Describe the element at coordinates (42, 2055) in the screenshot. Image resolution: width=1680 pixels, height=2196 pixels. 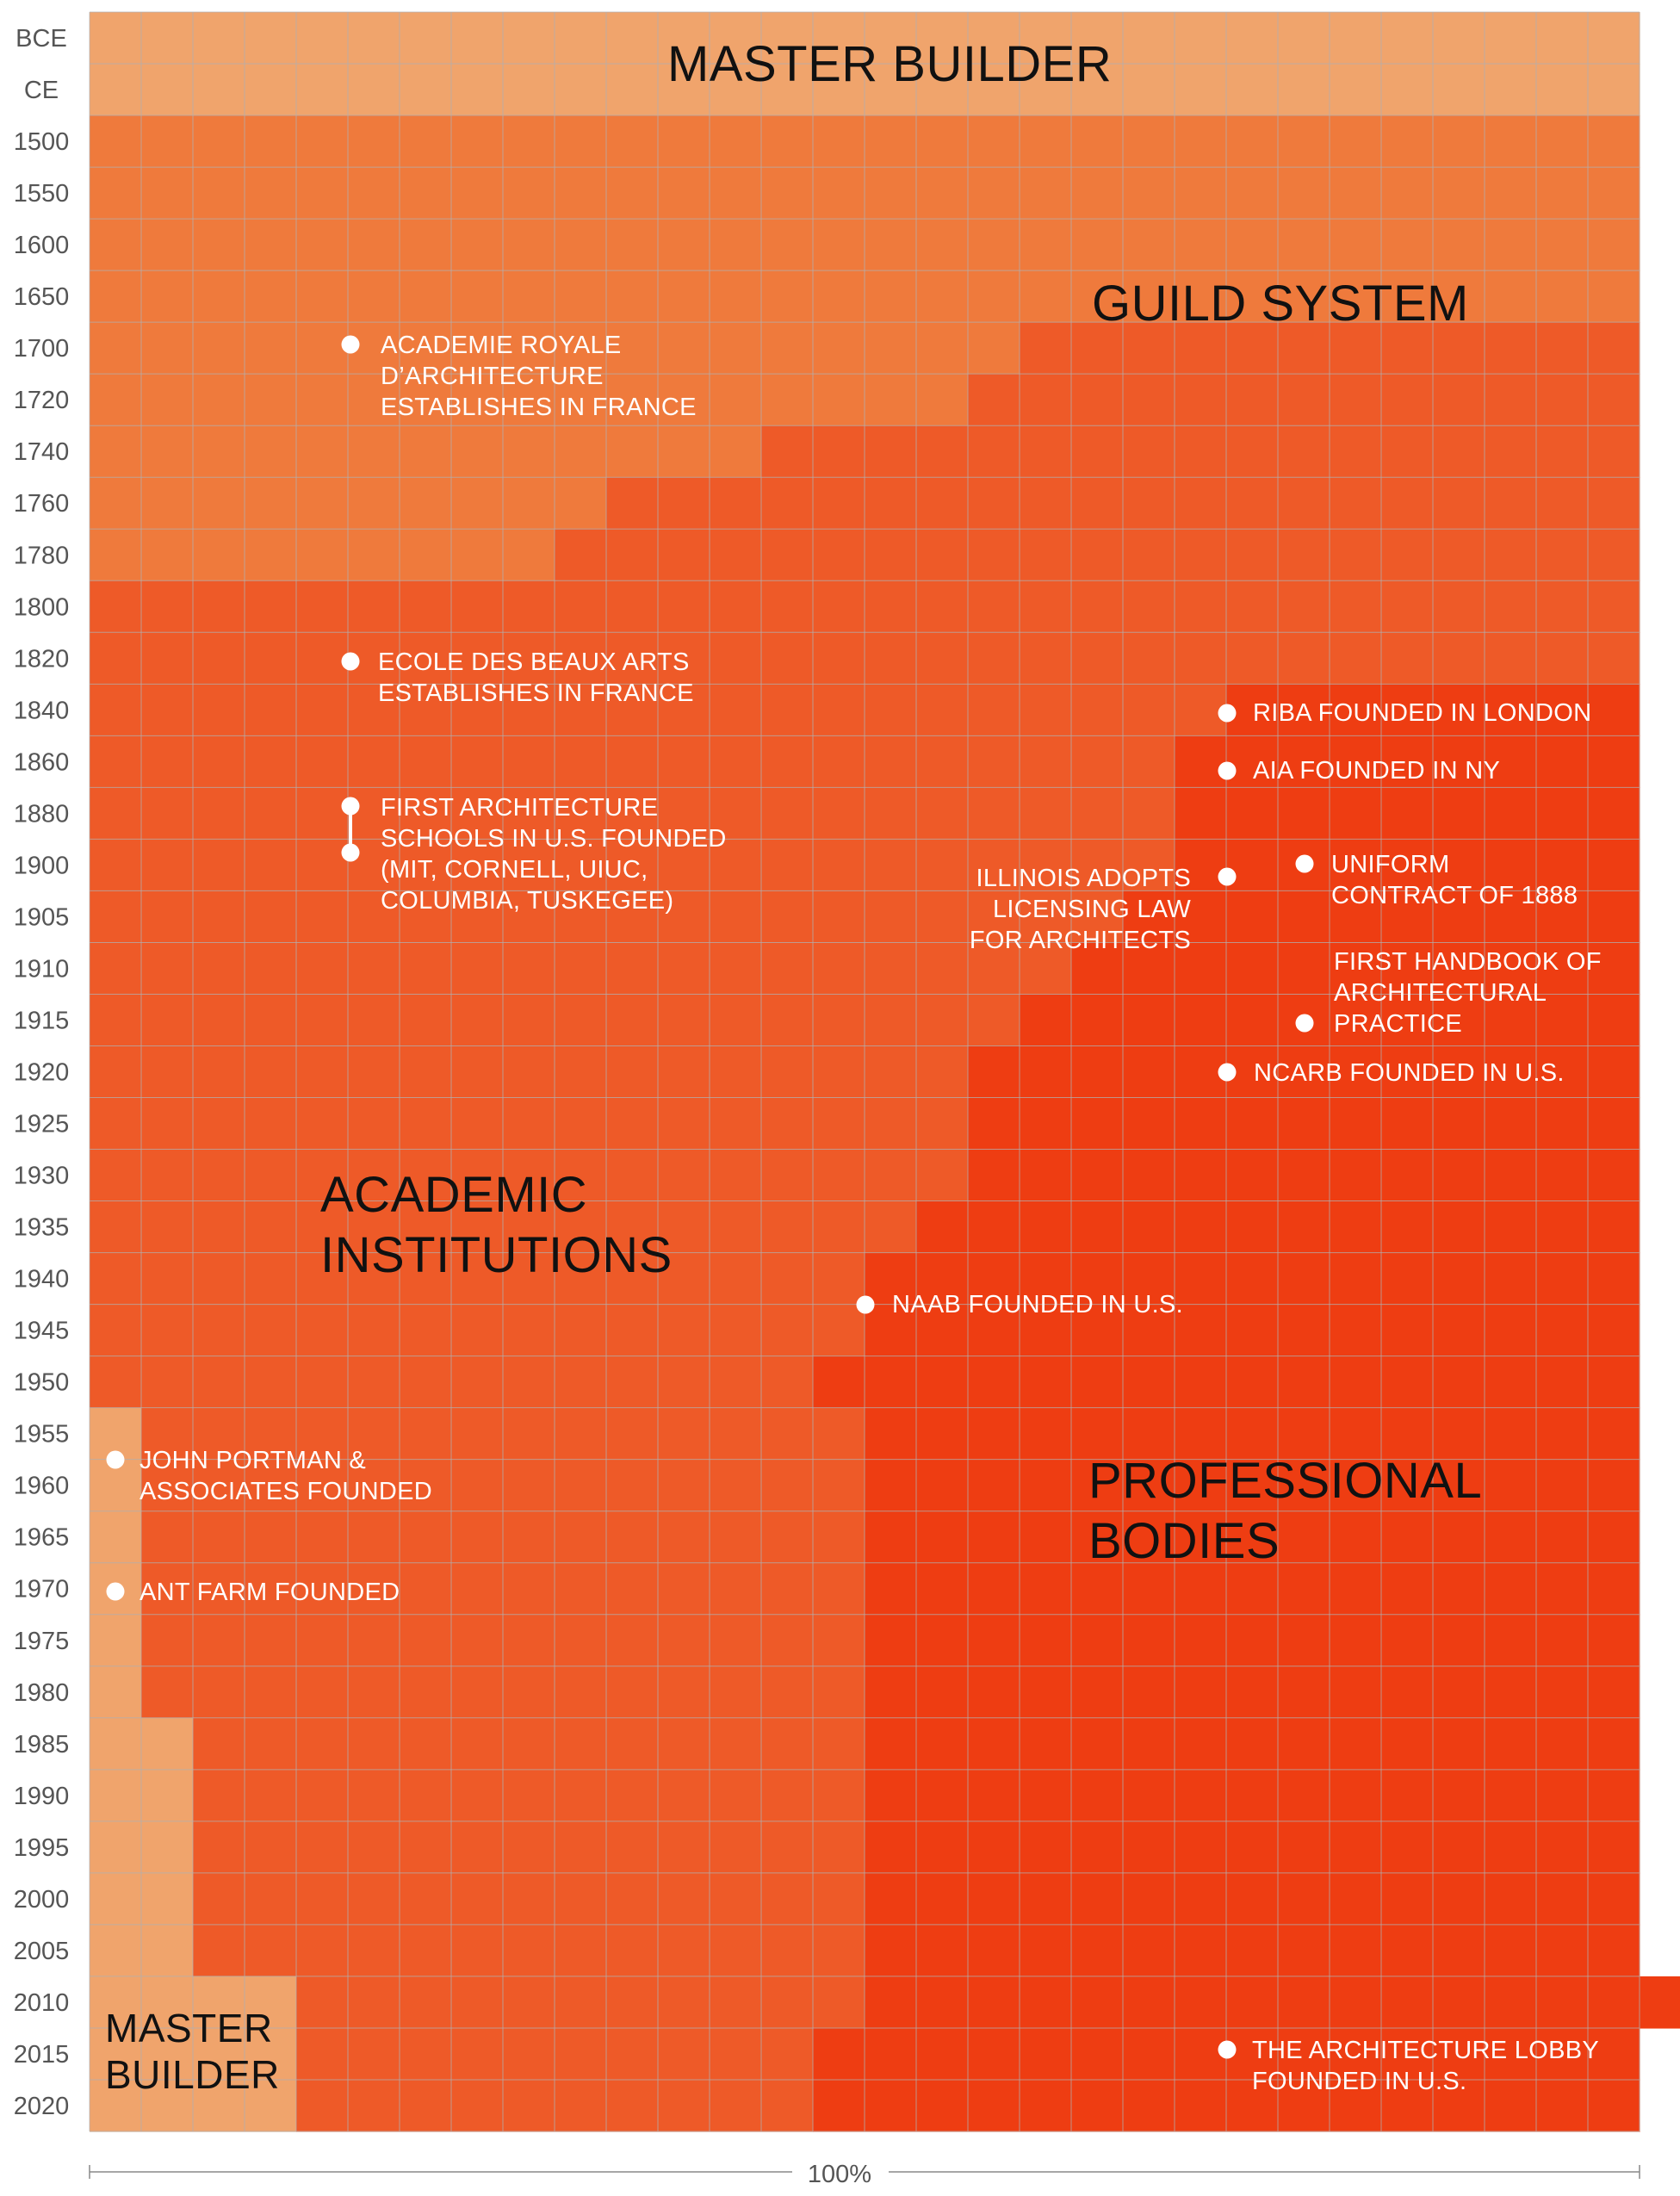
I see `row-label-2015: 2015` at that location.